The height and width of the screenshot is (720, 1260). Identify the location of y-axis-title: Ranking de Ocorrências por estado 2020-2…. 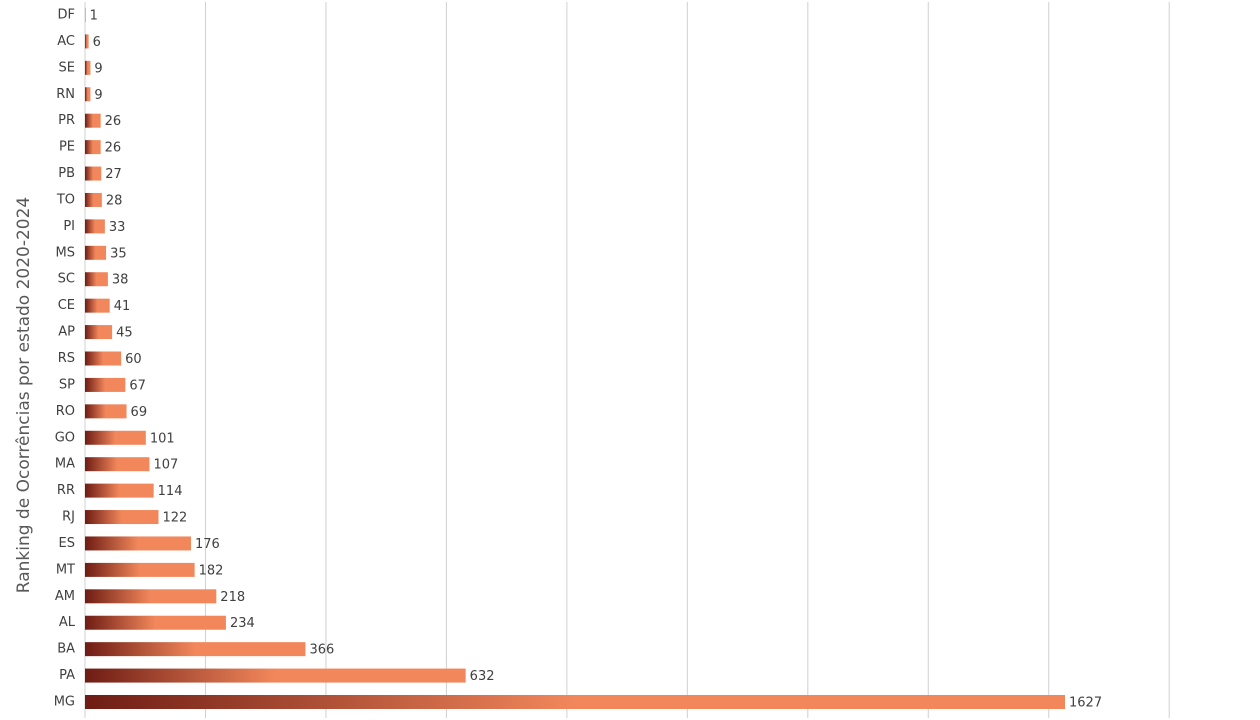
(24, 395).